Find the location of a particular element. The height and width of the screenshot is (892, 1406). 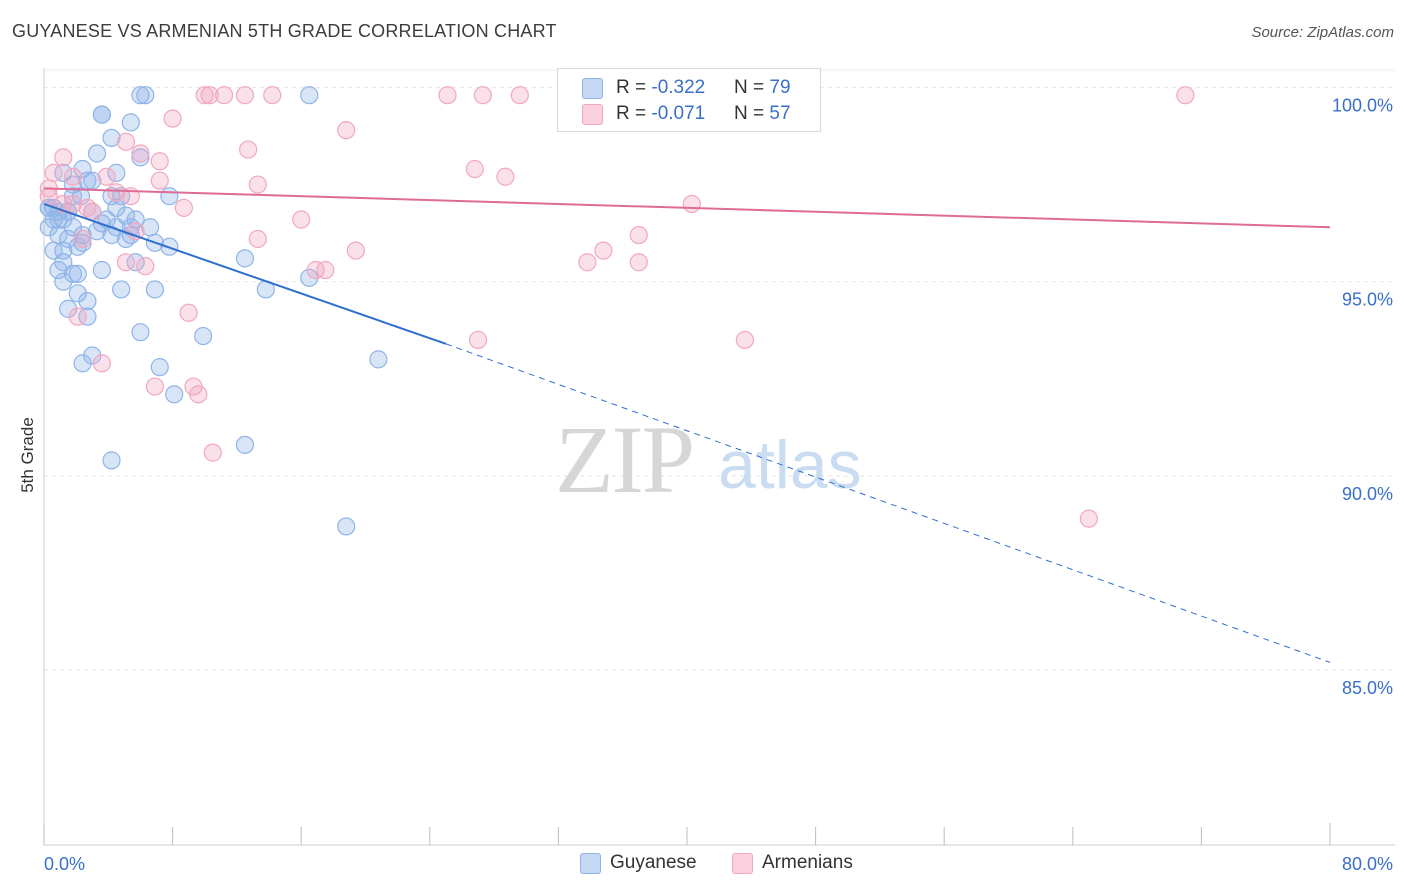

legend-n-value-guyanese: 79 is located at coordinates (780, 87).